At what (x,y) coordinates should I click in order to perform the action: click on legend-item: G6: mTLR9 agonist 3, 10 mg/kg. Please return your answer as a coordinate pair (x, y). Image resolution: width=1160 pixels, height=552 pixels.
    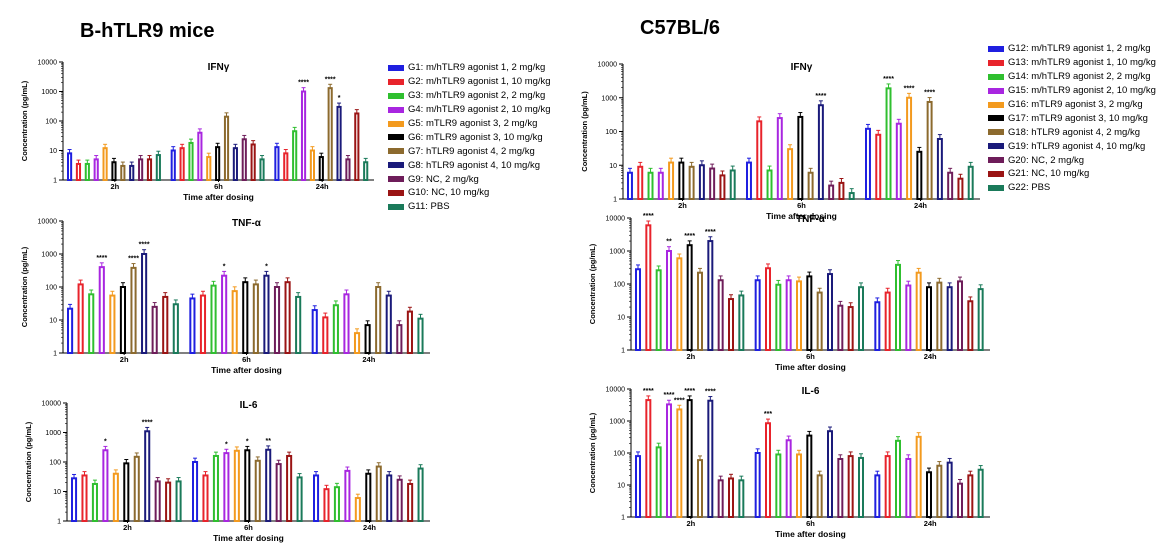
    Looking at the image, I should click on (469, 137).